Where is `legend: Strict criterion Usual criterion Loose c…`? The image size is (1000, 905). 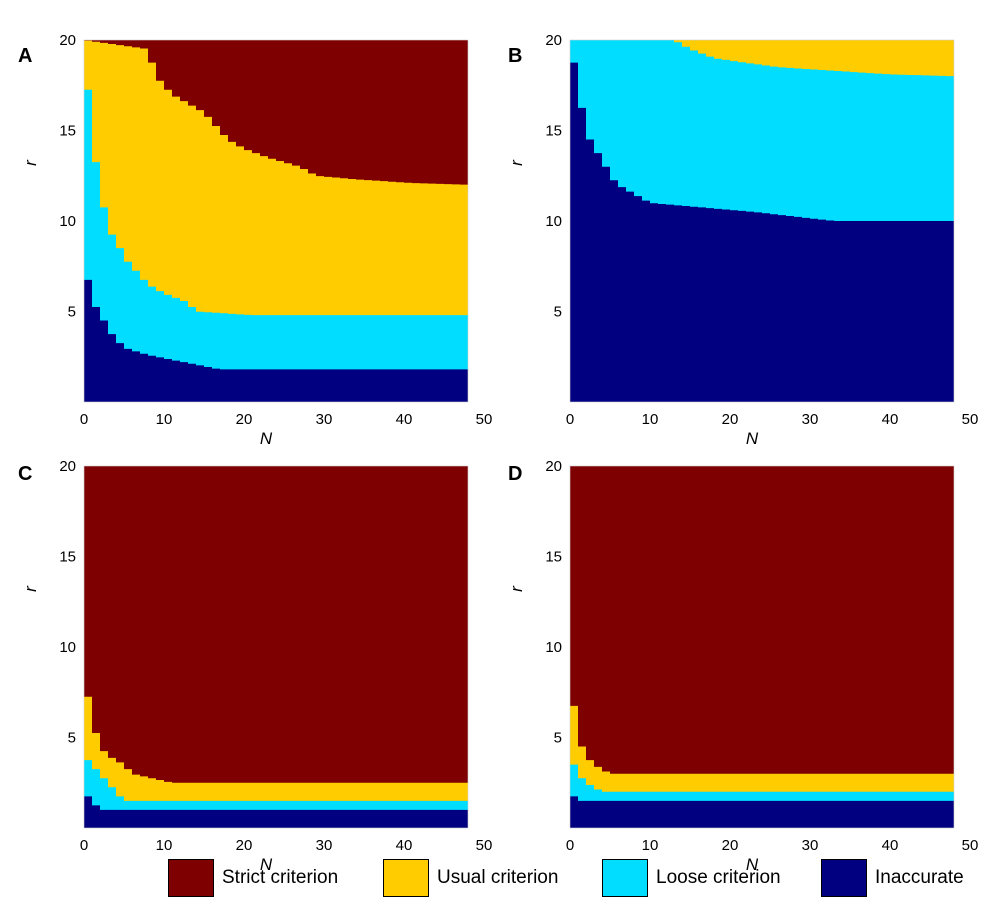 legend: Strict criterion Usual criterion Loose c… is located at coordinates (500, 880).